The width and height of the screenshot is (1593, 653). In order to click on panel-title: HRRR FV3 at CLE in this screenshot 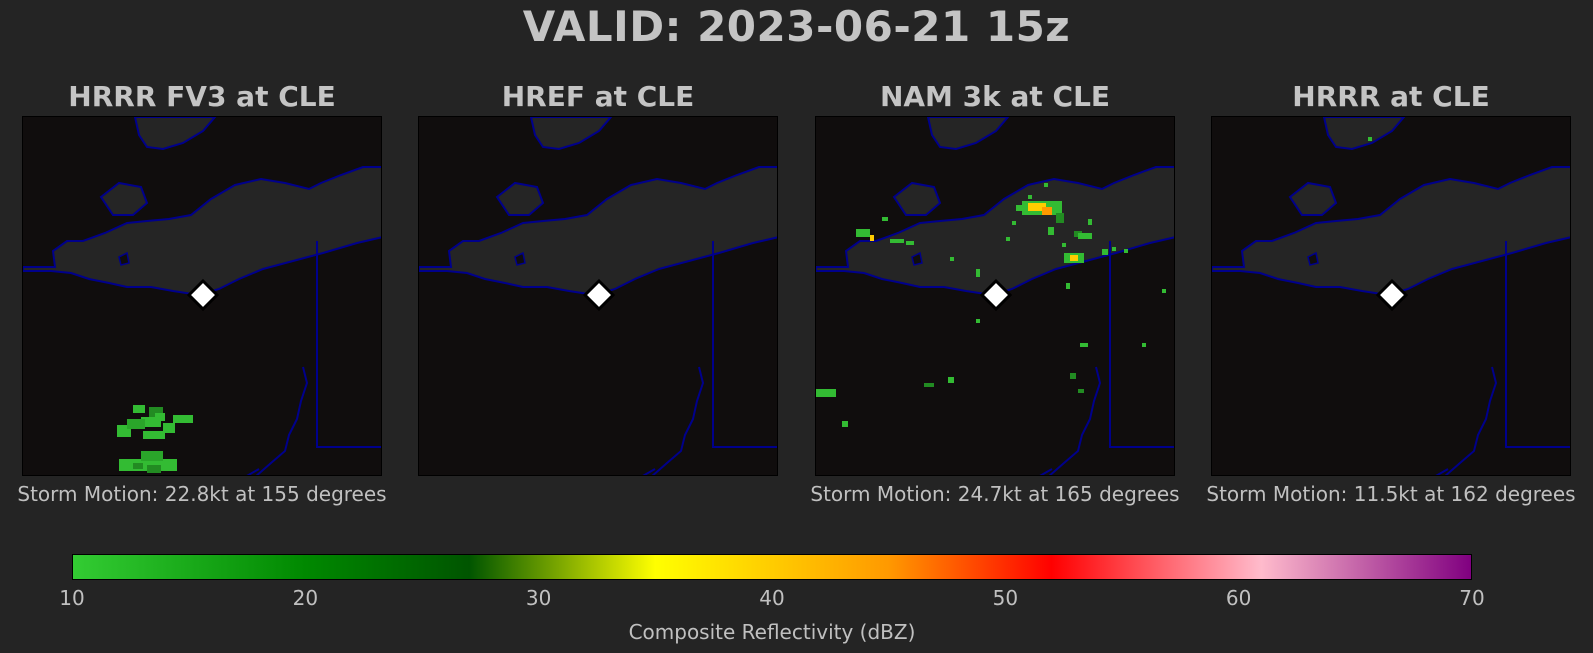, I will do `click(202, 96)`.